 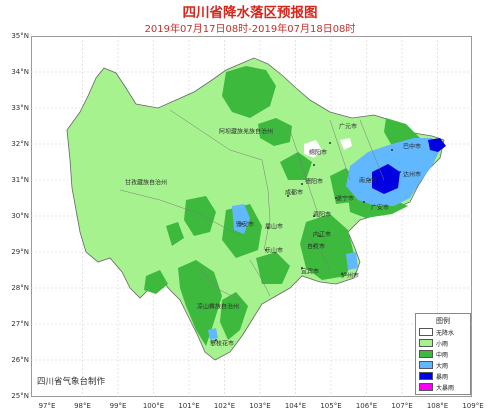 What do you see at coordinates (245, 225) in the screenshot?
I see `city-label-yaan: 雅安市` at bounding box center [245, 225].